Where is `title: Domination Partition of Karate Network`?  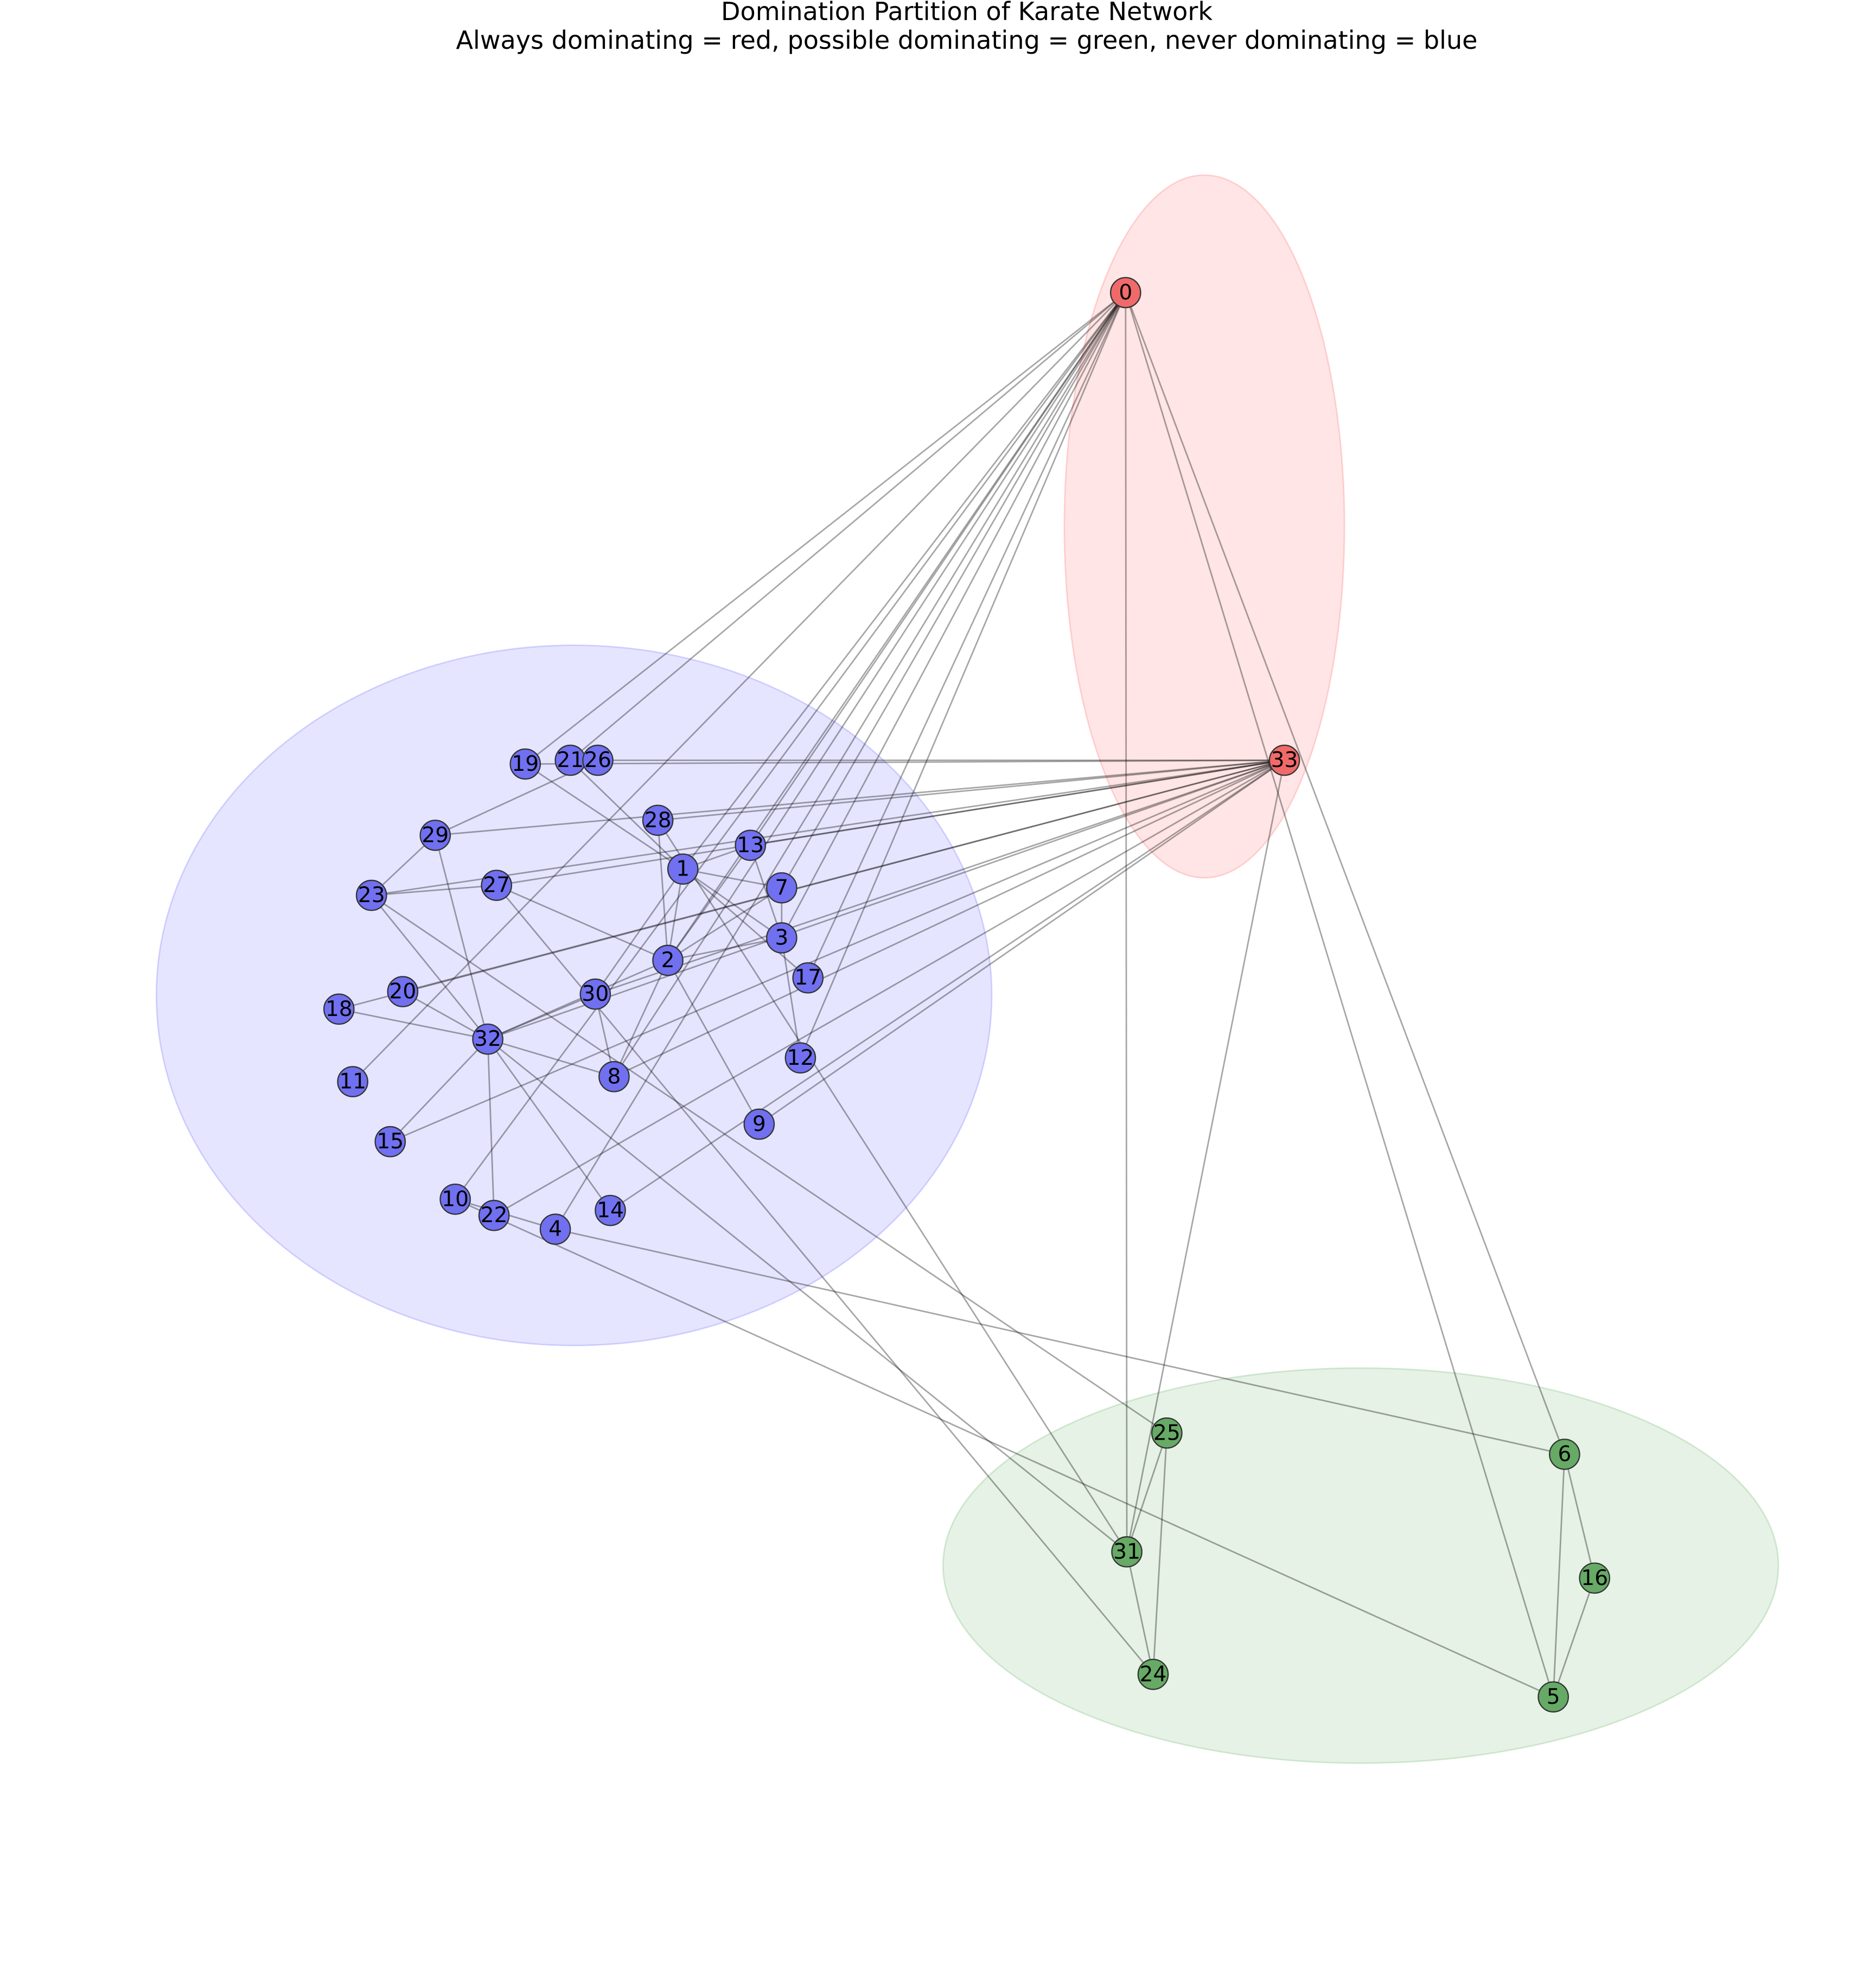
title: Domination Partition of Karate Network is located at coordinates (967, 13).